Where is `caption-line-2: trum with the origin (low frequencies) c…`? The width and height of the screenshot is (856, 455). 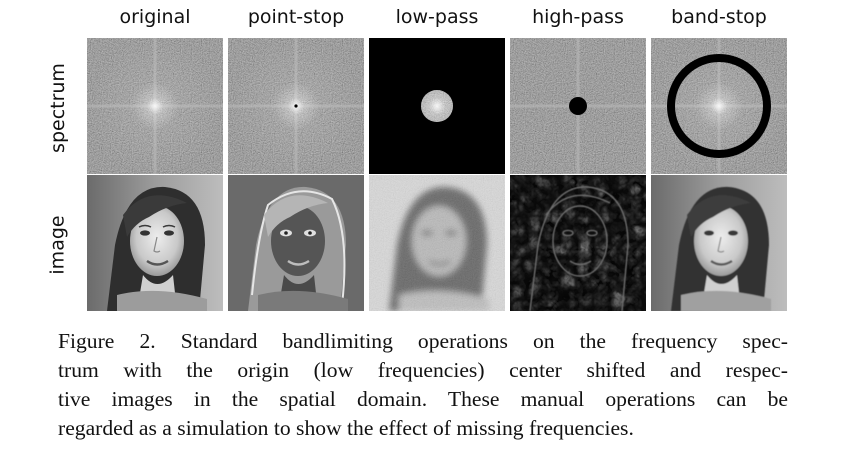 caption-line-2: trum with the origin (low frequencies) c… is located at coordinates (423, 370).